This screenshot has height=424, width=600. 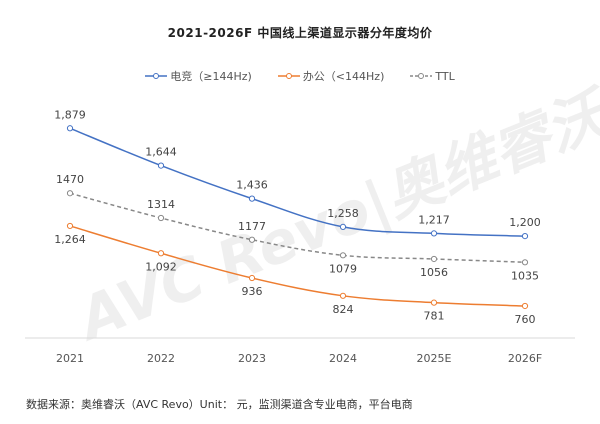 I want to click on legend-item: 电竞（≥144Hz), so click(x=198, y=76).